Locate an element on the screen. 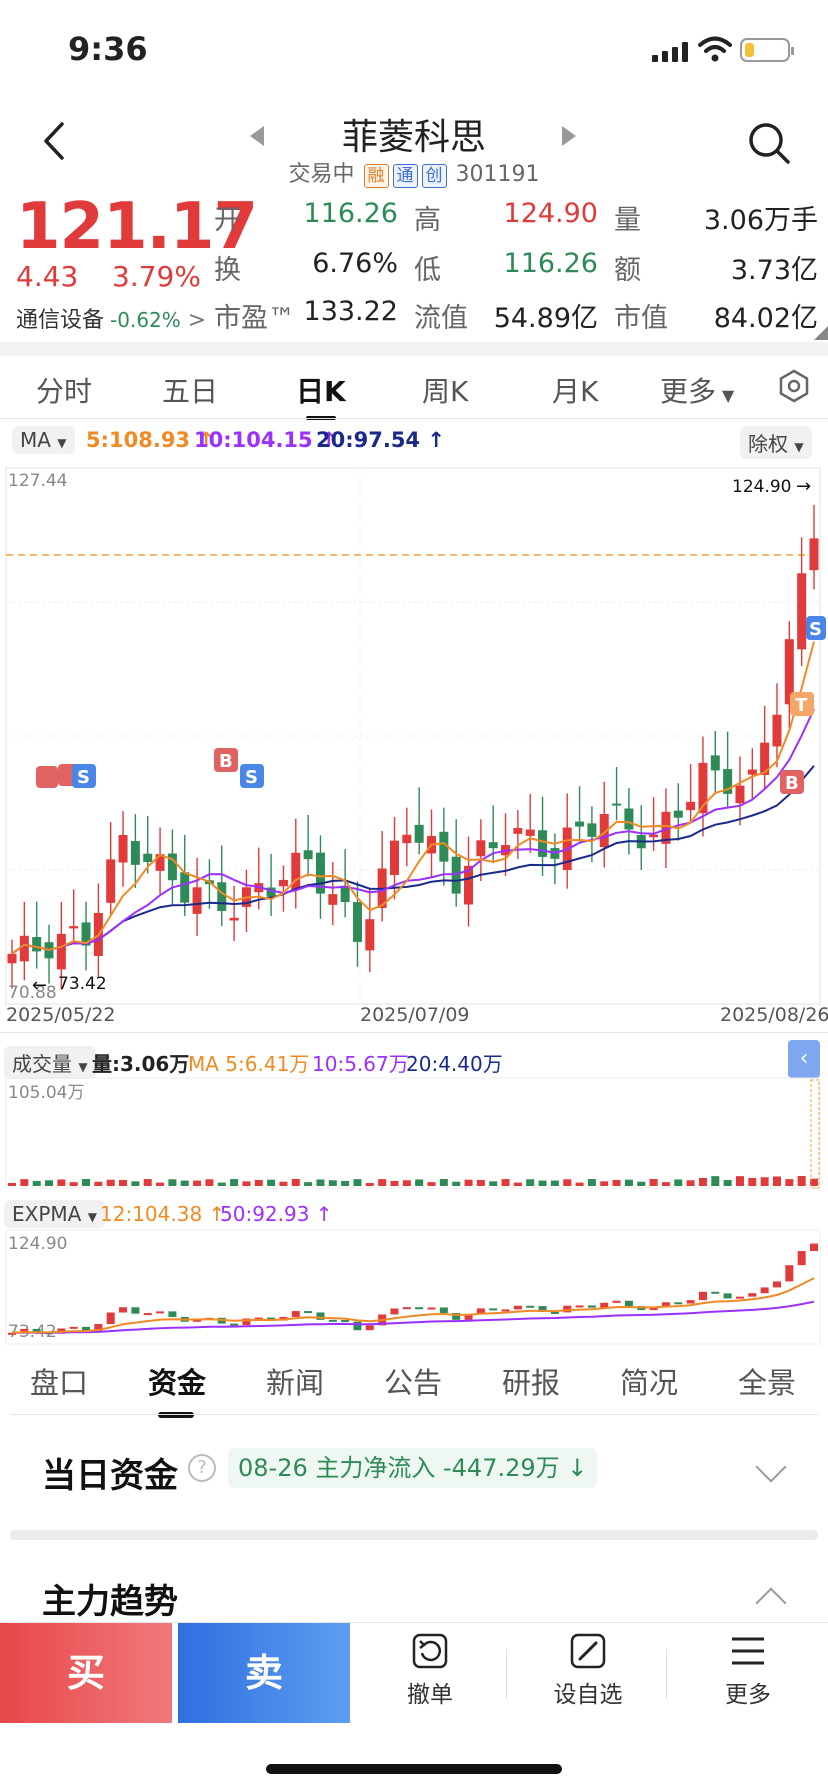 The height and width of the screenshot is (1792, 828). more-button: 更多 is located at coordinates (748, 1670).